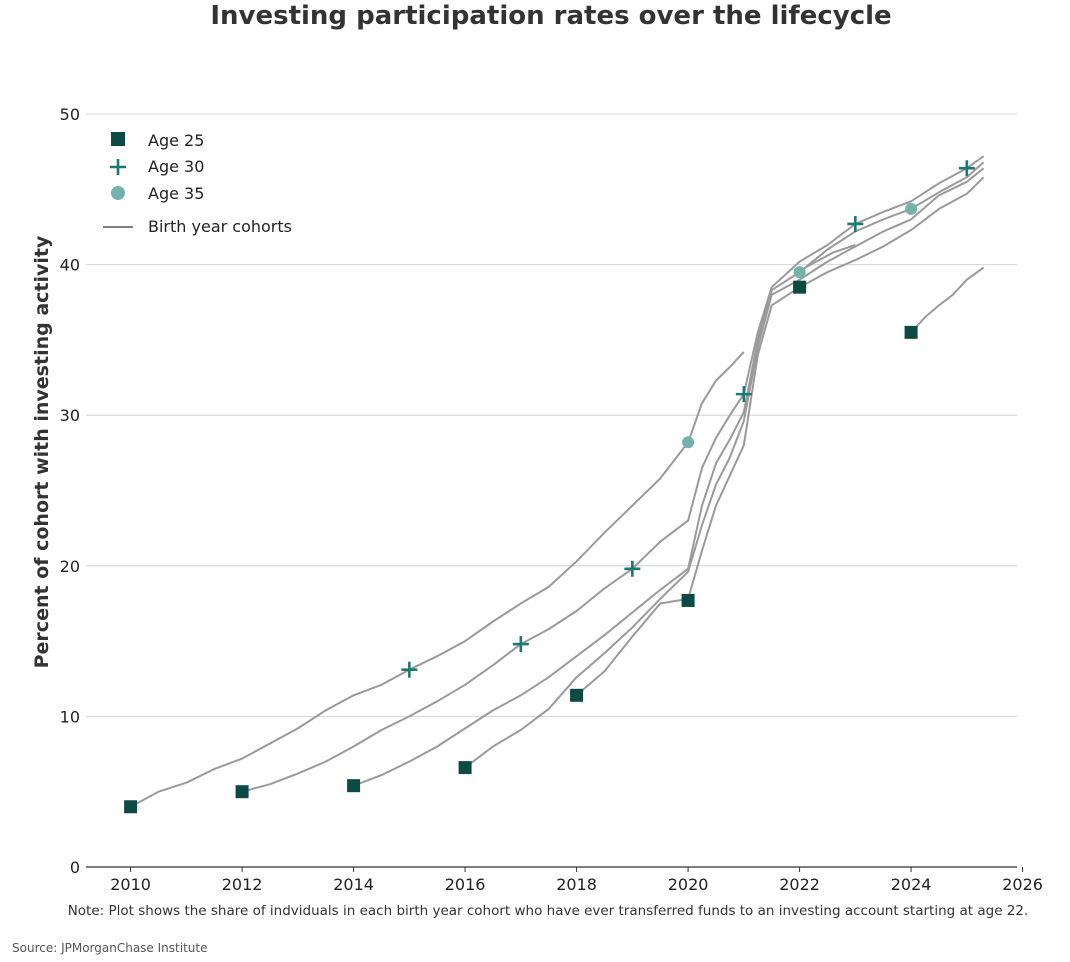 This screenshot has height=962, width=1070. I want to click on x-tick-label: 2020, so click(688, 884).